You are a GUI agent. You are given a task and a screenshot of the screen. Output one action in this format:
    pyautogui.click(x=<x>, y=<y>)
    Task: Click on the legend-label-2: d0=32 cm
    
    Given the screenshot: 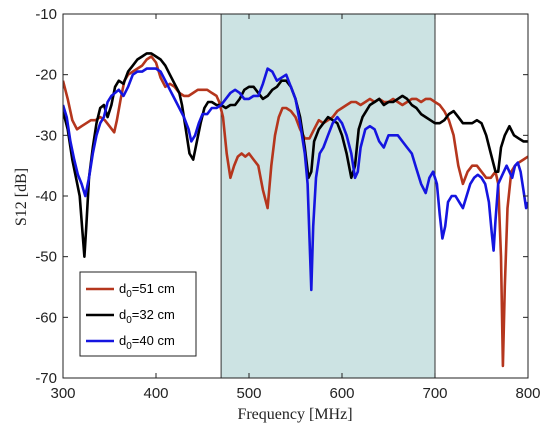 What is the action you would take?
    pyautogui.click(x=147, y=316)
    